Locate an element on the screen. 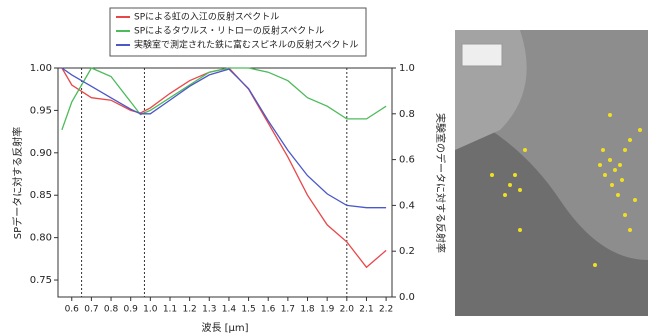  legend-label: SPによる虹の入江の反射スペクトル is located at coordinates (206, 17).